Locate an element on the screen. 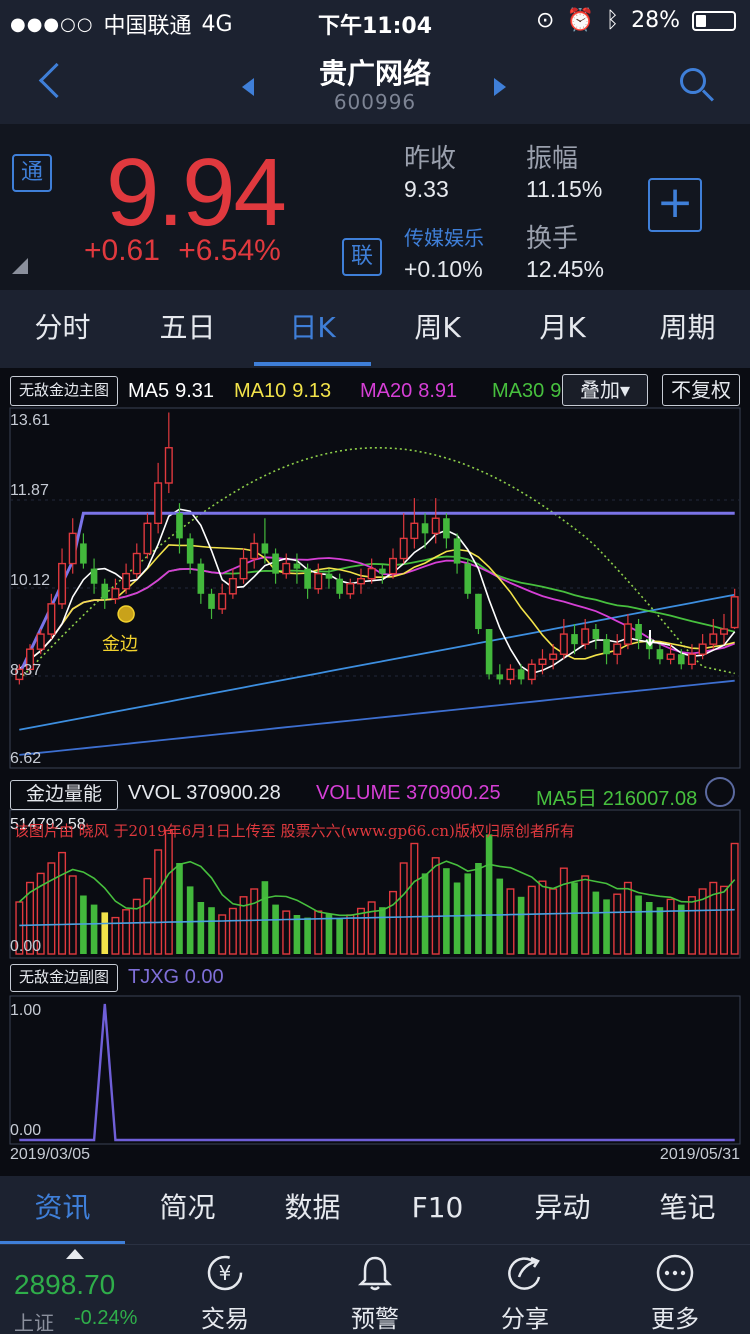 The height and width of the screenshot is (1334, 750). period-tab: 周期 is located at coordinates (687, 327).